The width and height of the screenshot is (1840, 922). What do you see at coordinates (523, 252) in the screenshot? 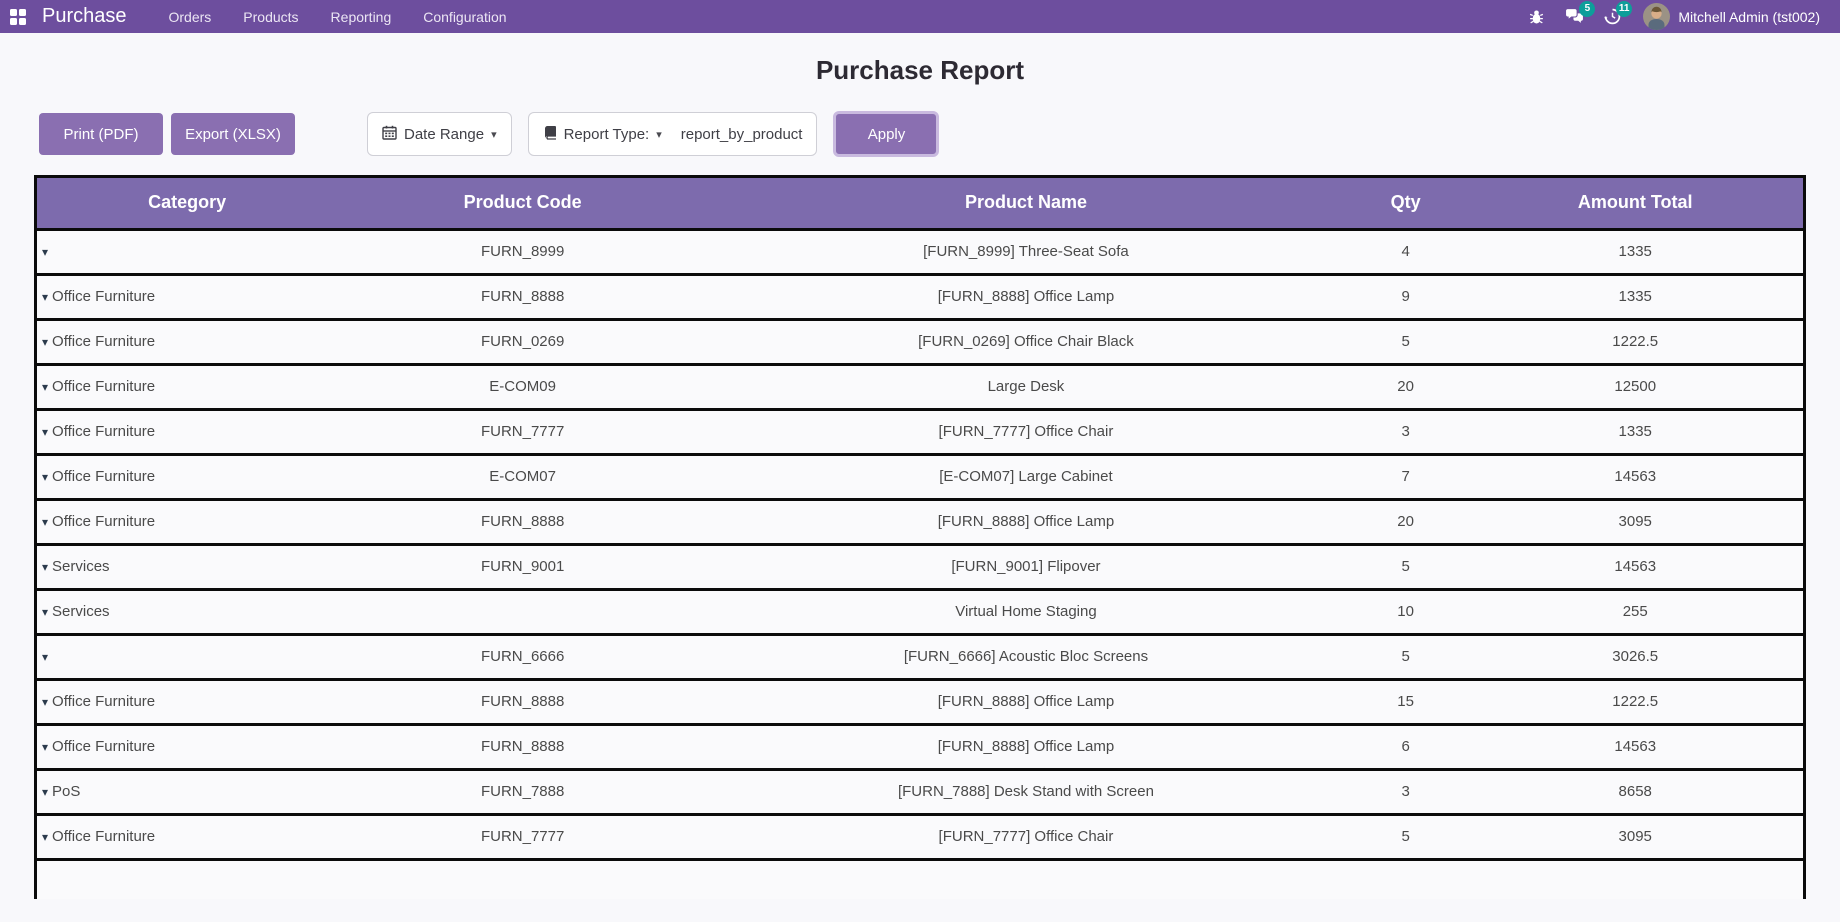
I see `product-code-cell: FURN_8999` at bounding box center [523, 252].